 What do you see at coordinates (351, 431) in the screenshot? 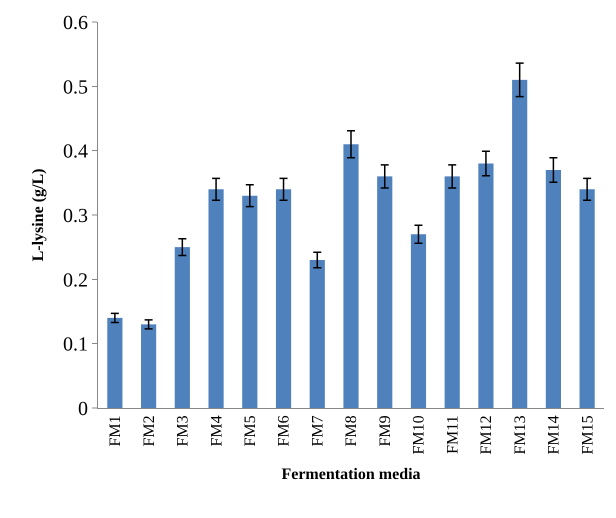
I see `x-tick-label: FM8` at bounding box center [351, 431].